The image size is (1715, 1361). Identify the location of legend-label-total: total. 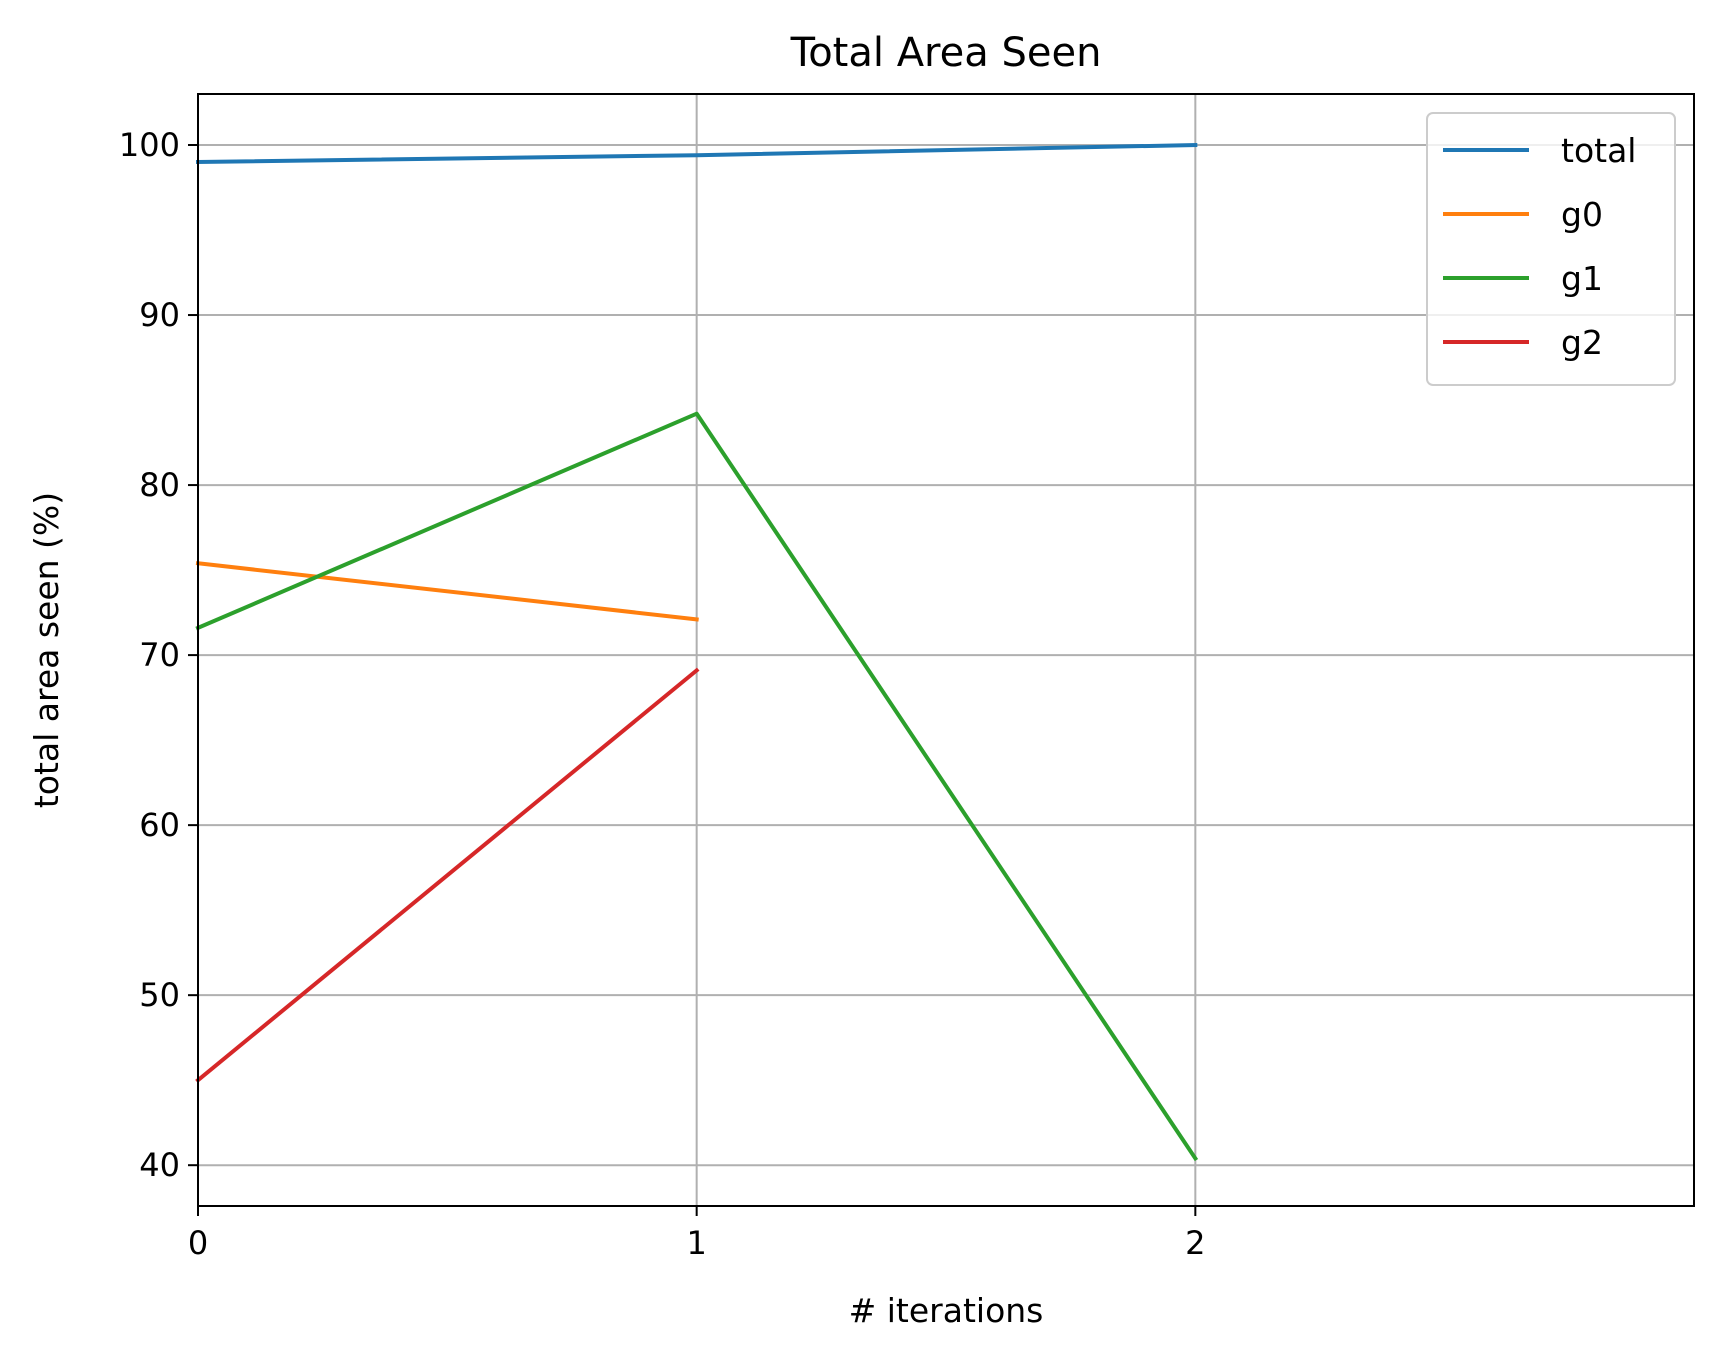
(1598, 150).